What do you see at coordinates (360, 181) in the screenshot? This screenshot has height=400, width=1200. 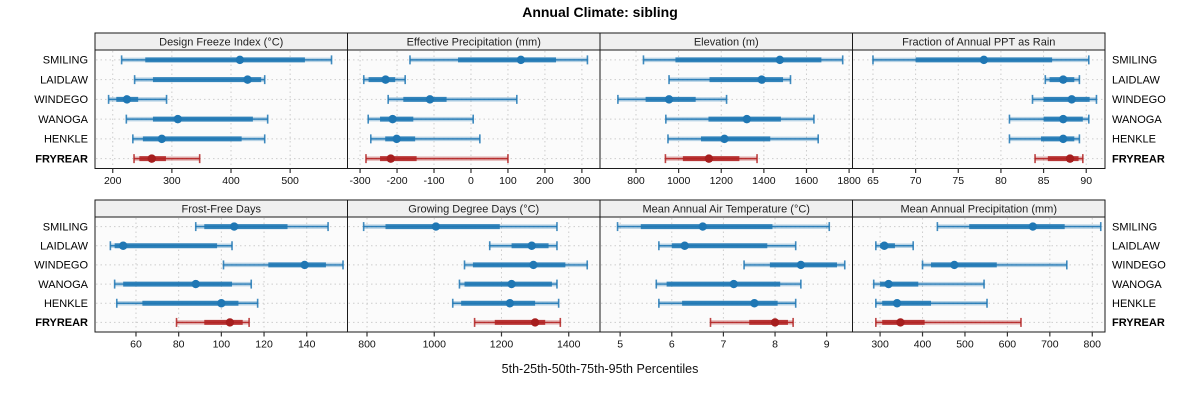 I see `tick-label: -300` at bounding box center [360, 181].